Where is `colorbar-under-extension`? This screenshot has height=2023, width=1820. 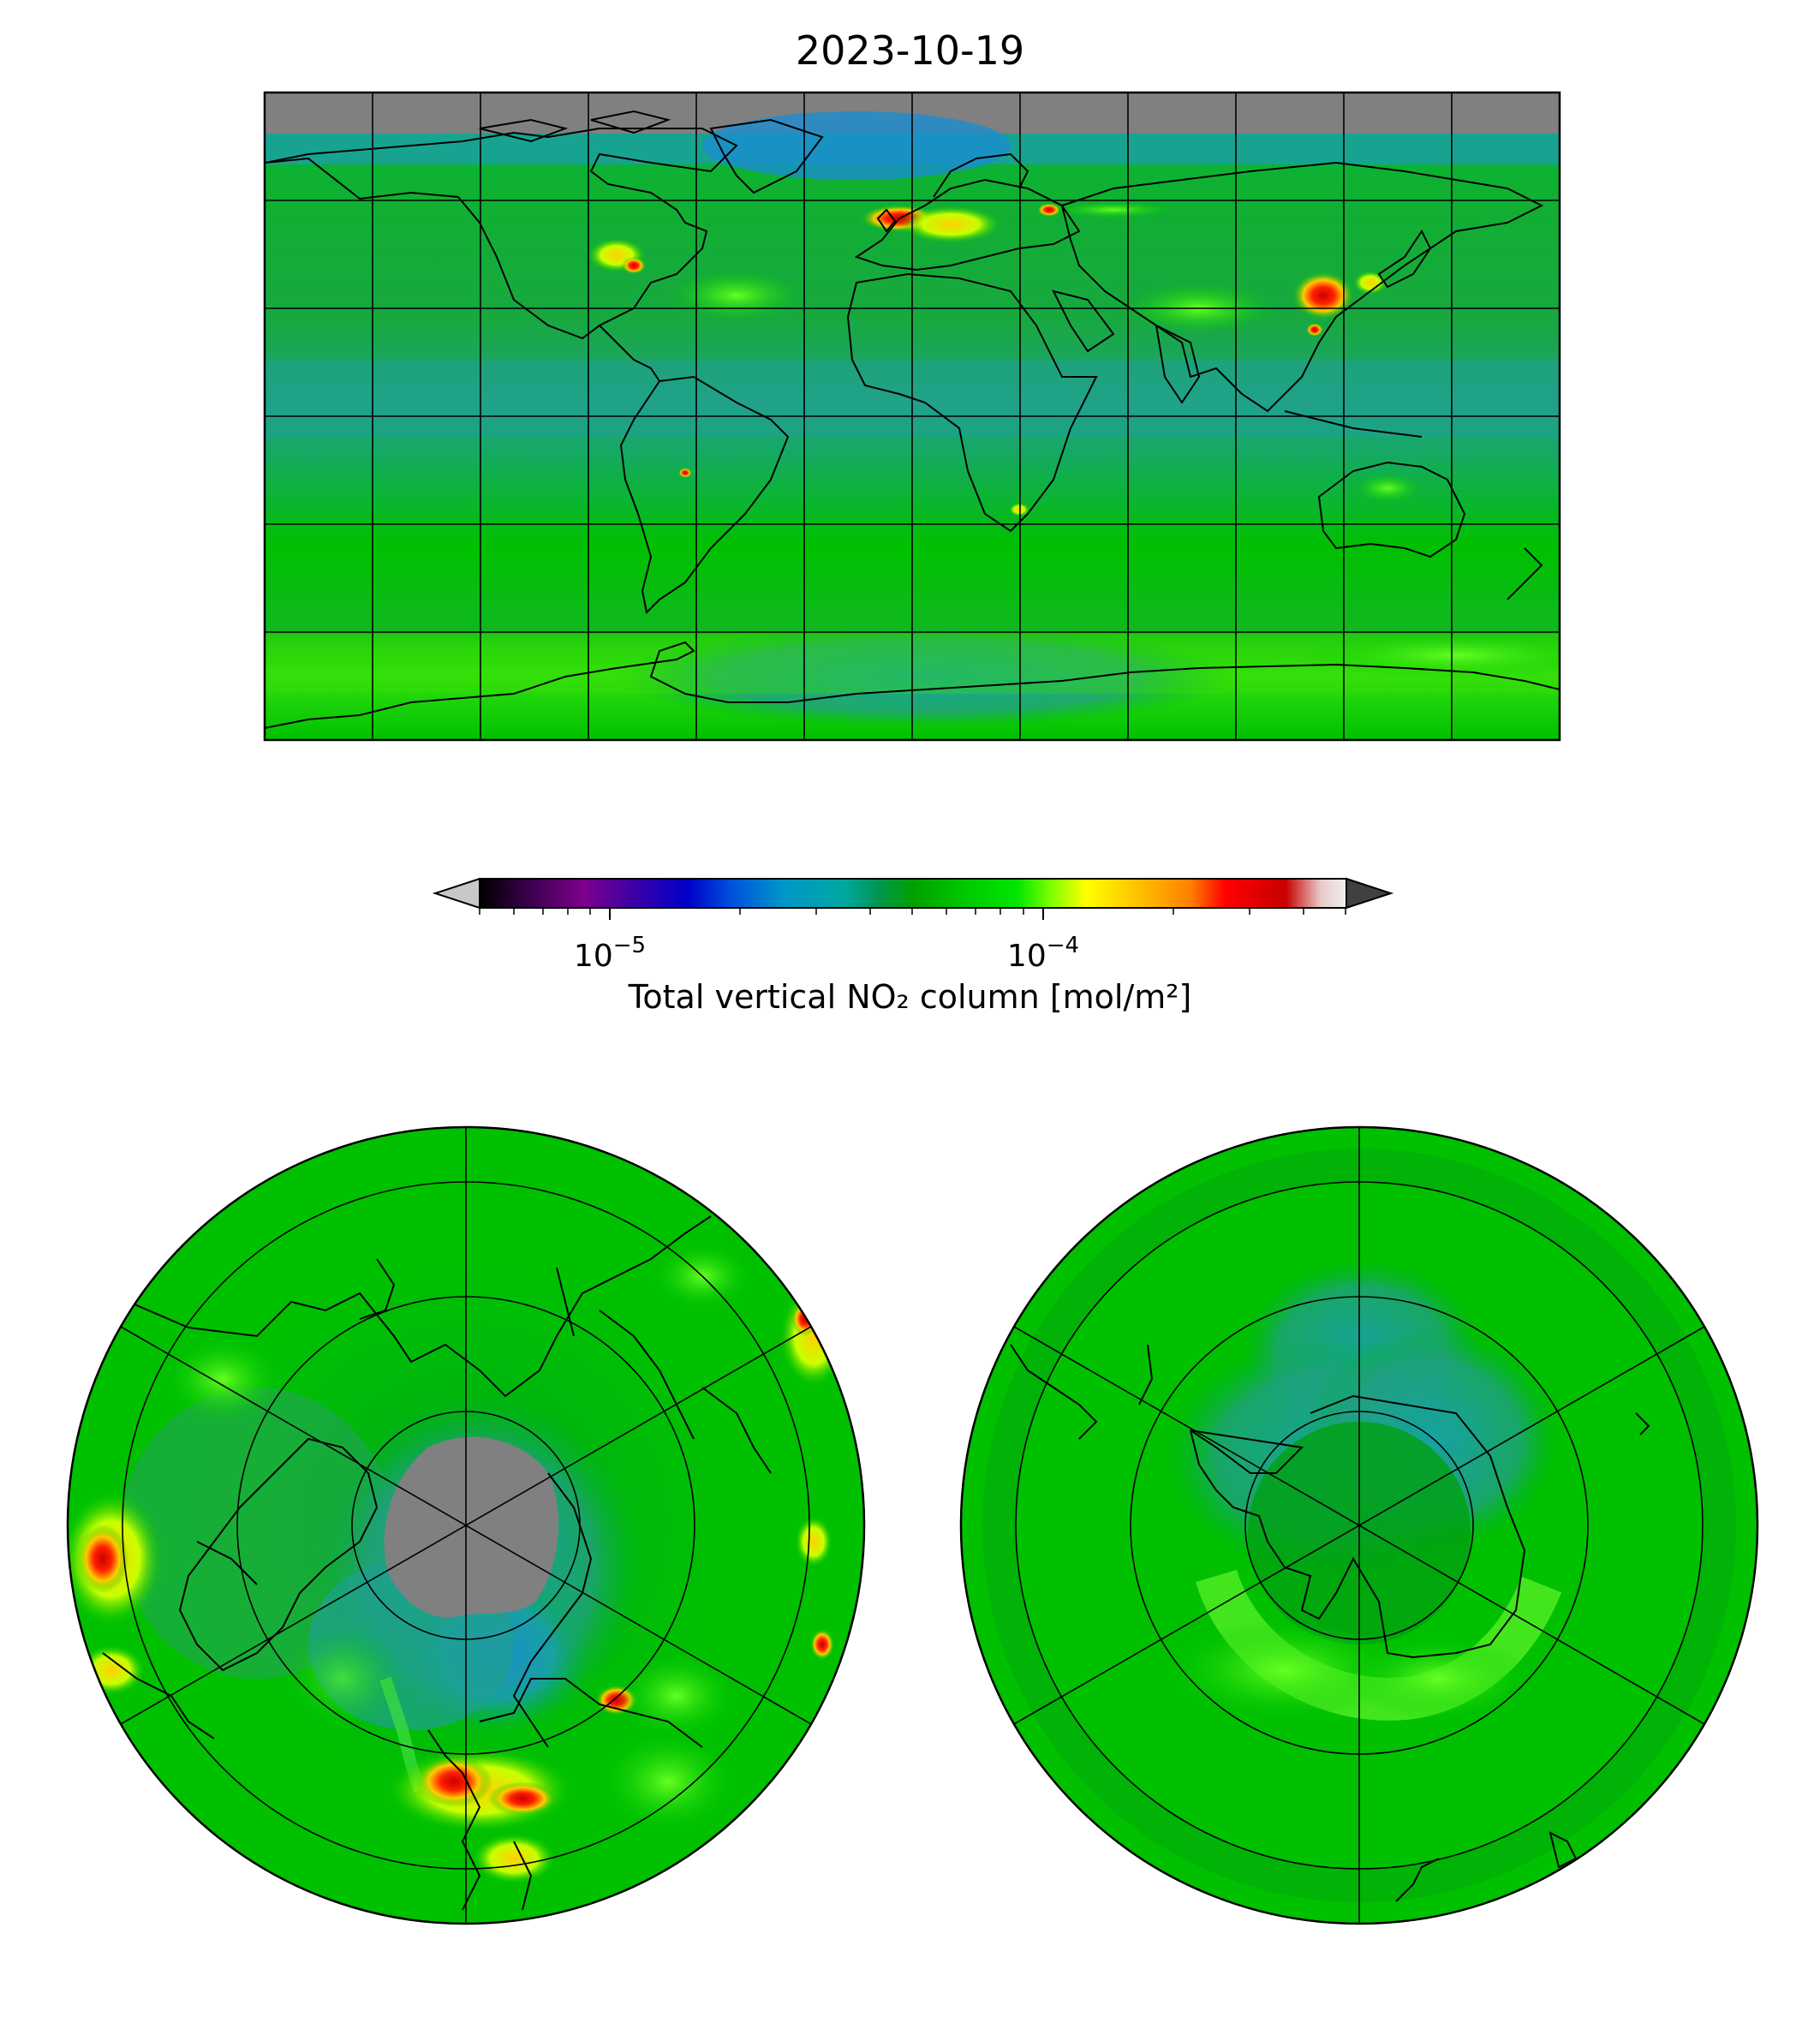 colorbar-under-extension is located at coordinates (456, 893).